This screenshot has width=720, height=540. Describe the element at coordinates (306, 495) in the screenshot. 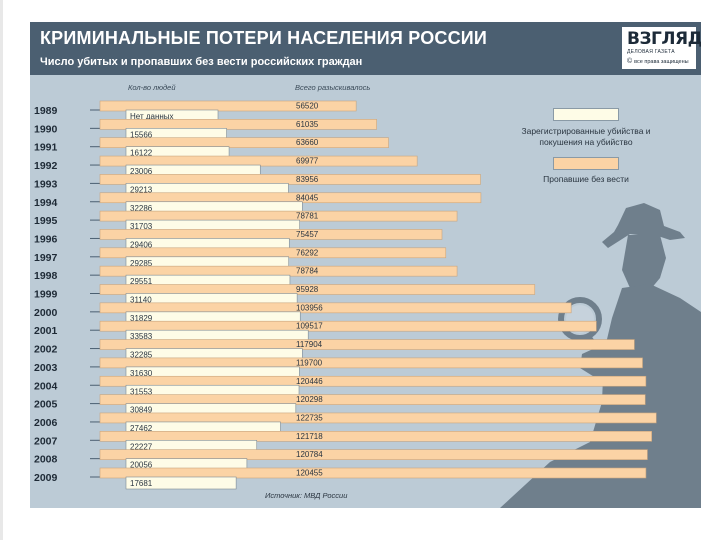

I see `source-note: Источник: МВД России` at that location.